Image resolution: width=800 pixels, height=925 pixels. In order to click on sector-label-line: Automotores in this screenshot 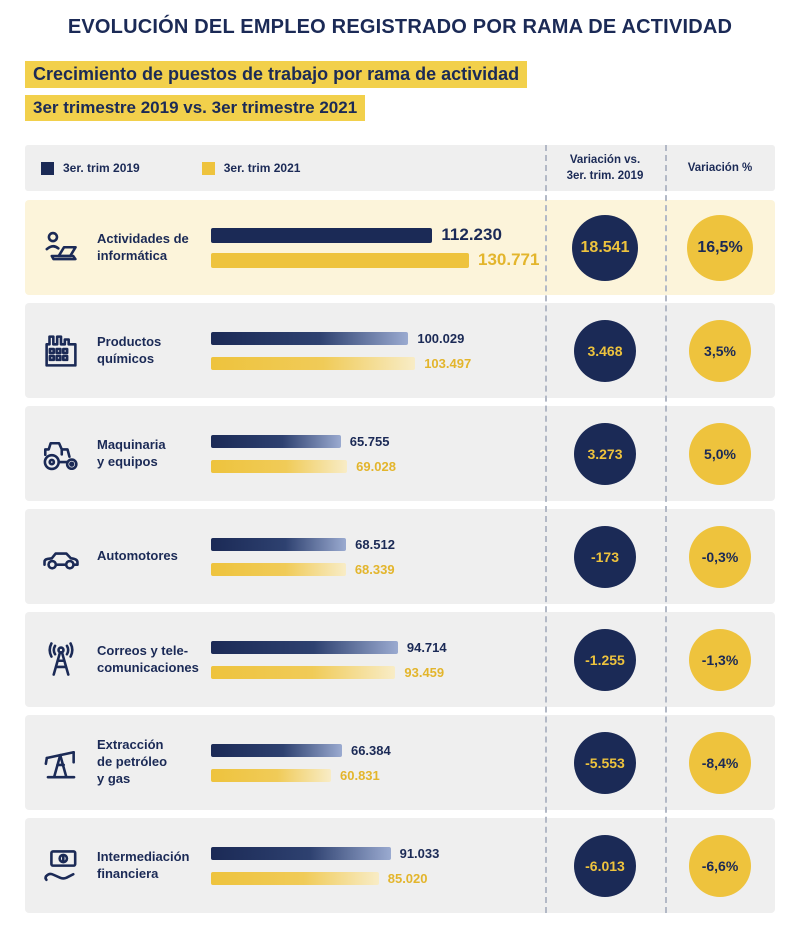, I will do `click(137, 556)`.